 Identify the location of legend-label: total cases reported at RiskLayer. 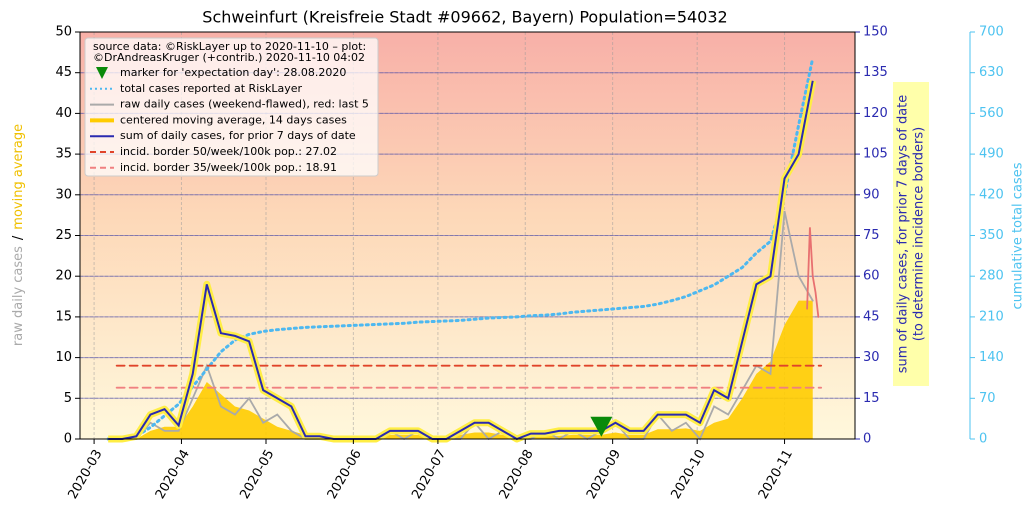
(211, 88).